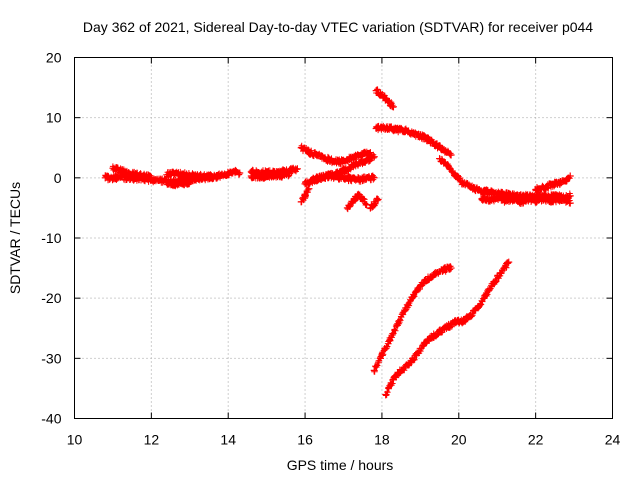 This screenshot has width=640, height=480. What do you see at coordinates (51, 238) in the screenshot?
I see `y-tick-label: -10` at bounding box center [51, 238].